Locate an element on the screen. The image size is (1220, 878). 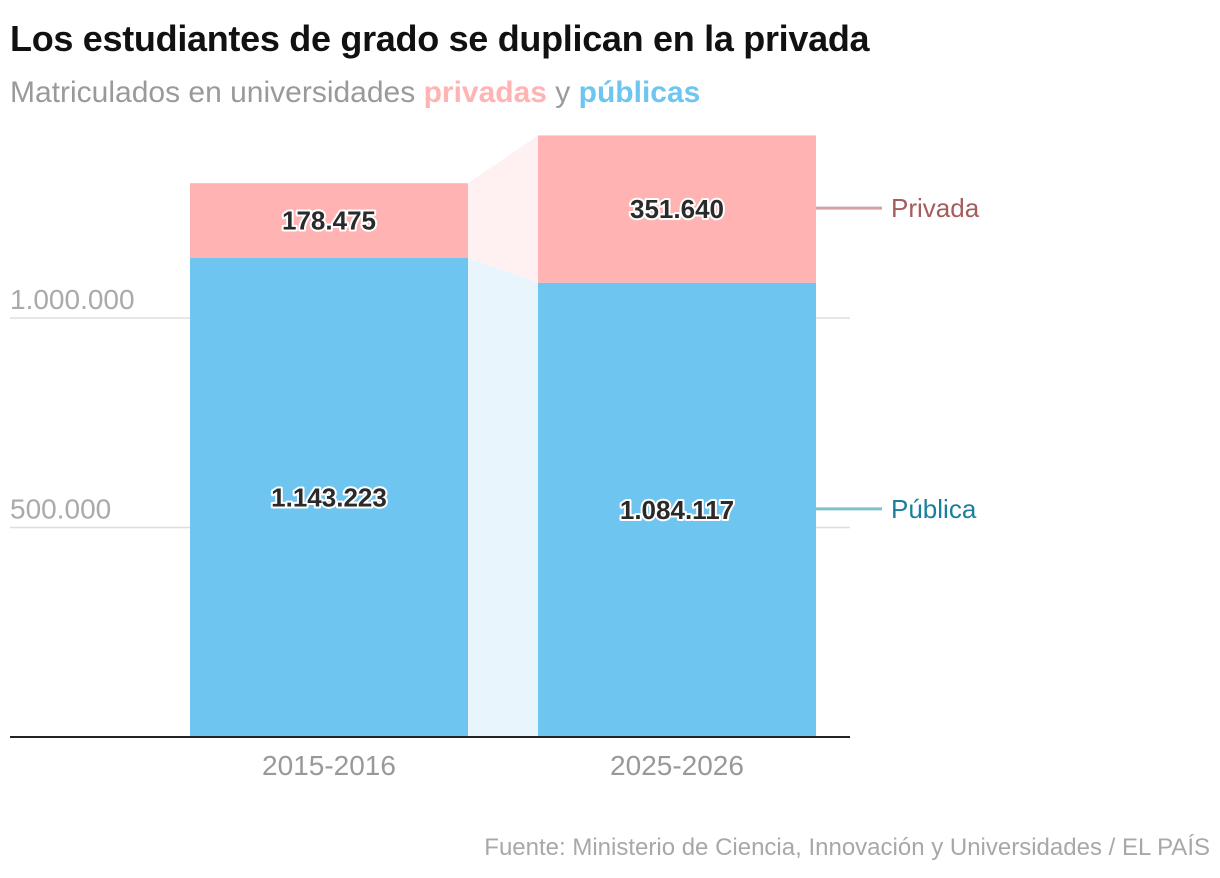
data-label-privada: 351.640 is located at coordinates (677, 209).